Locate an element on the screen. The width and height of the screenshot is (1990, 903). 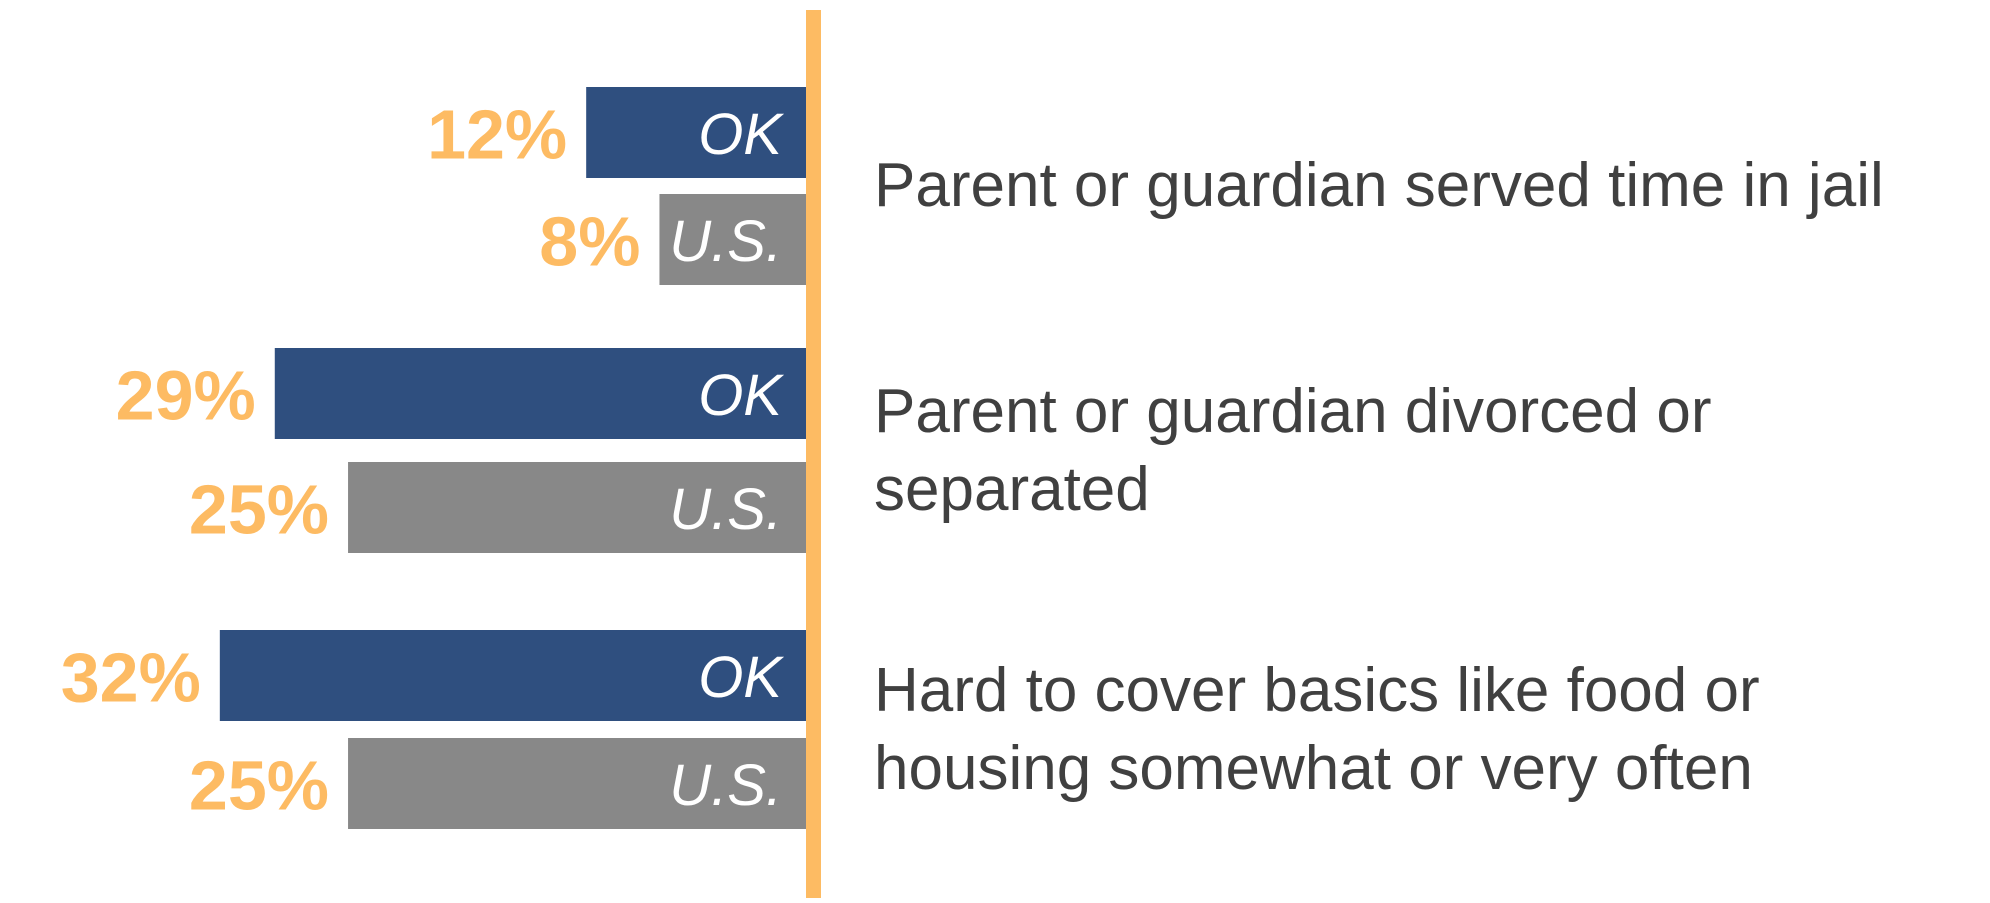
value-label: 8% is located at coordinates (589, 242).